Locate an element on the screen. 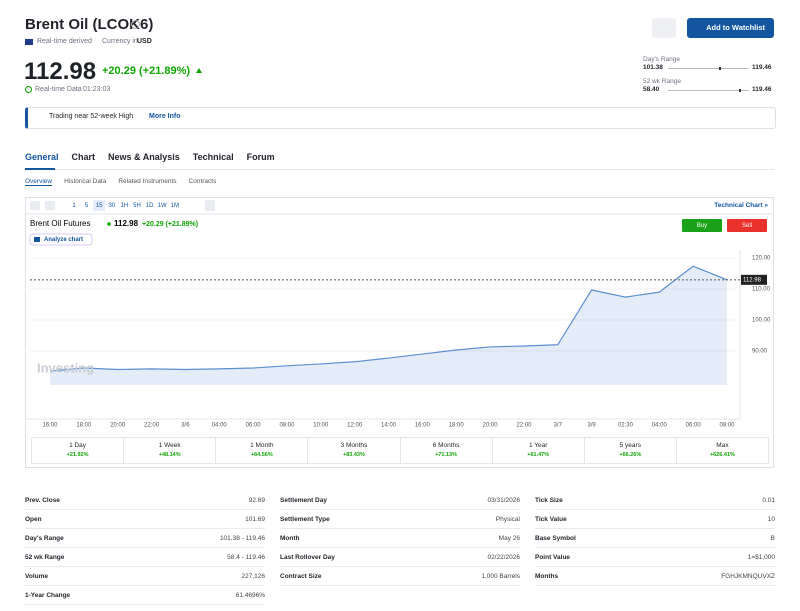  period-change: +66.26% is located at coordinates (630, 455).